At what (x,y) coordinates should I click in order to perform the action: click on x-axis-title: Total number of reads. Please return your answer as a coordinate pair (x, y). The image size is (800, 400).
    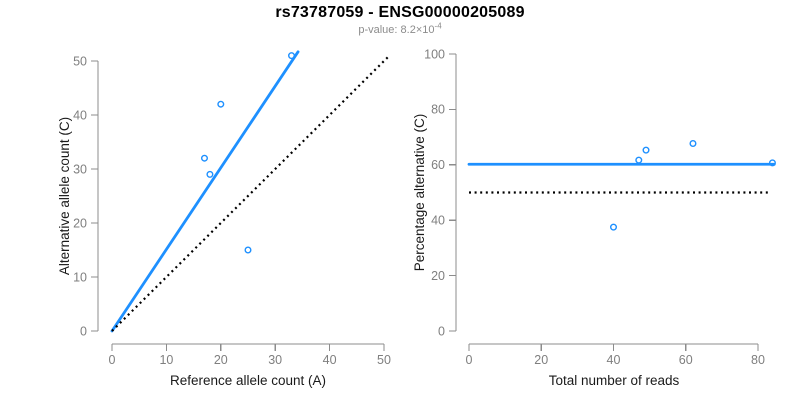
    Looking at the image, I should click on (614, 380).